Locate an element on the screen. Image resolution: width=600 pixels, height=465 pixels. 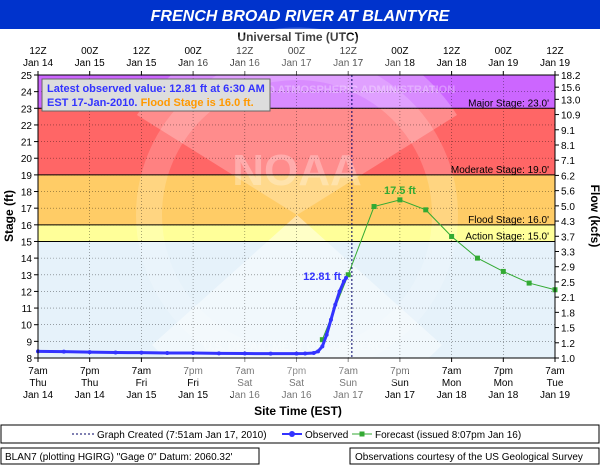
right-tick-label: 2.5 is located at coordinates (568, 283).